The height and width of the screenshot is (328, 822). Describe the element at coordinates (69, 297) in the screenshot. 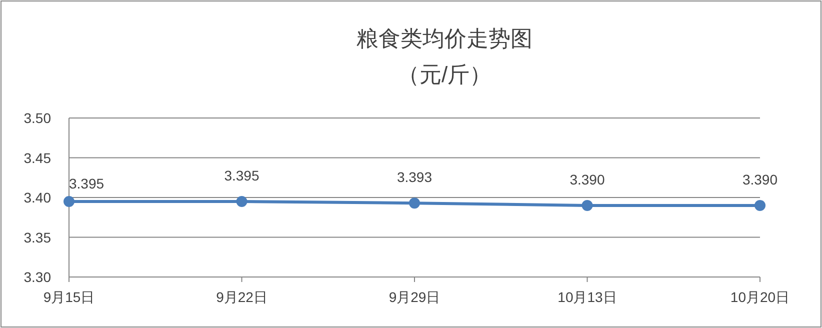

I see `x-tick-label: 9月15日` at that location.